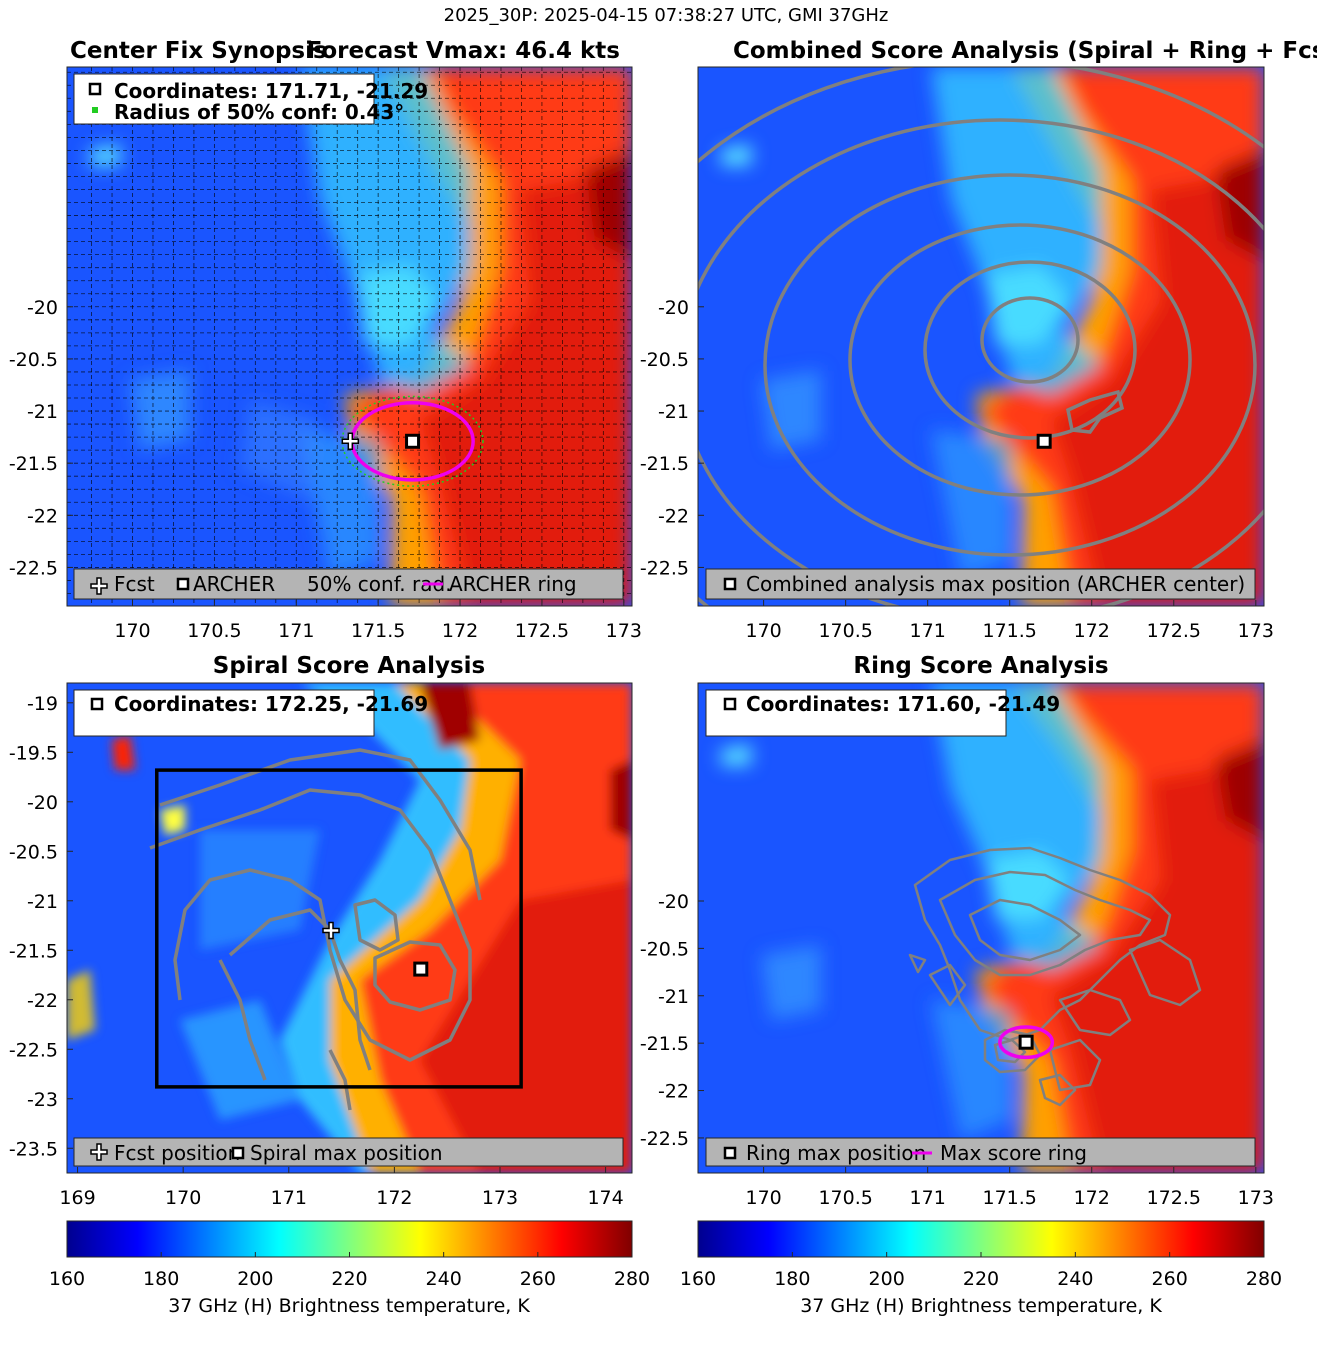 This screenshot has height=1350, width=1317. Describe the element at coordinates (378, 631) in the screenshot. I see `x-tick-label: 171.5` at that location.